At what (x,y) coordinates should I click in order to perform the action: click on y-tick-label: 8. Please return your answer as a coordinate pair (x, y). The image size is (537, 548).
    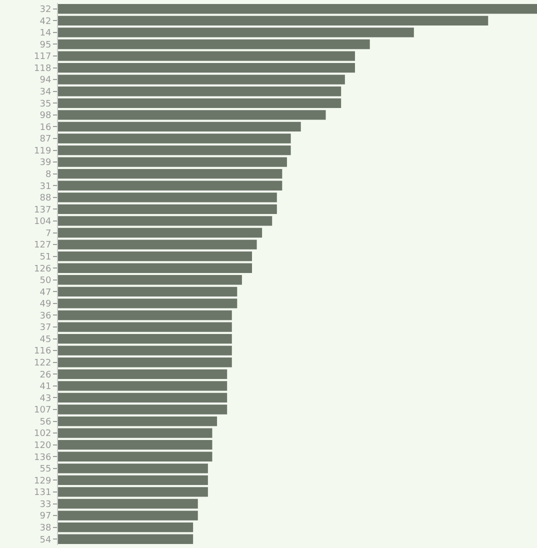
    Looking at the image, I should click on (48, 175).